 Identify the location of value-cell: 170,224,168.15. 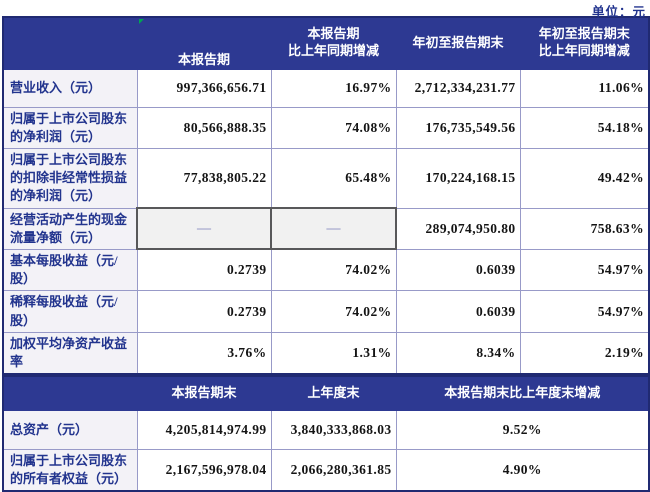
(458, 178).